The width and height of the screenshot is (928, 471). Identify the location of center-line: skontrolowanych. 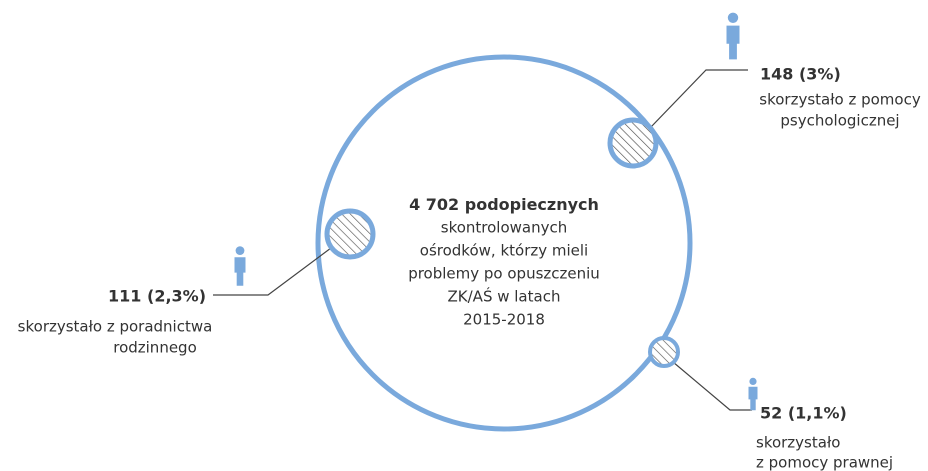
(504, 228).